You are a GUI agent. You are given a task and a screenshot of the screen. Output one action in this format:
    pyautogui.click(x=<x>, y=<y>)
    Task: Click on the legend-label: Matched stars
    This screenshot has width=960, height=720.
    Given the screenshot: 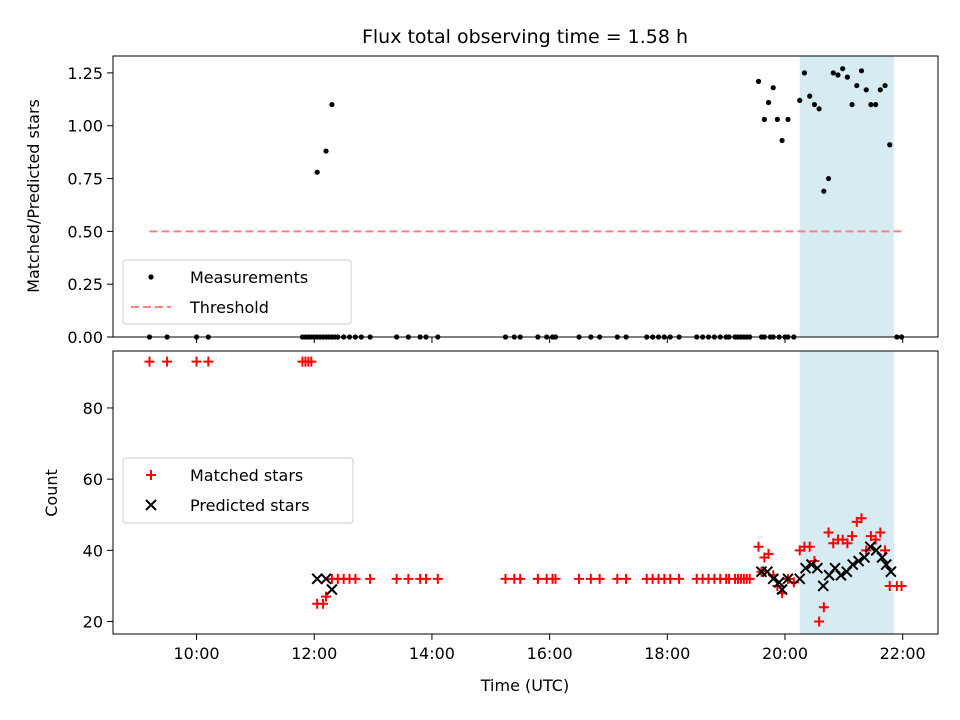 What is the action you would take?
    pyautogui.click(x=246, y=475)
    